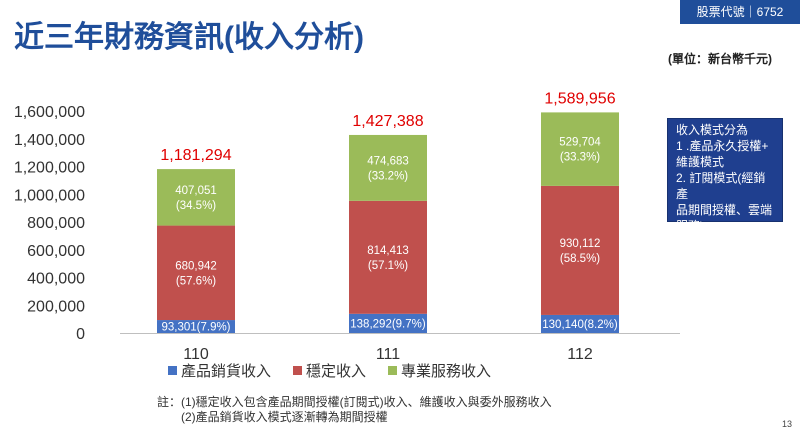 Image resolution: width=800 pixels, height=437 pixels. I want to click on stock-code-badge: 股票代號｜6752, so click(740, 12).